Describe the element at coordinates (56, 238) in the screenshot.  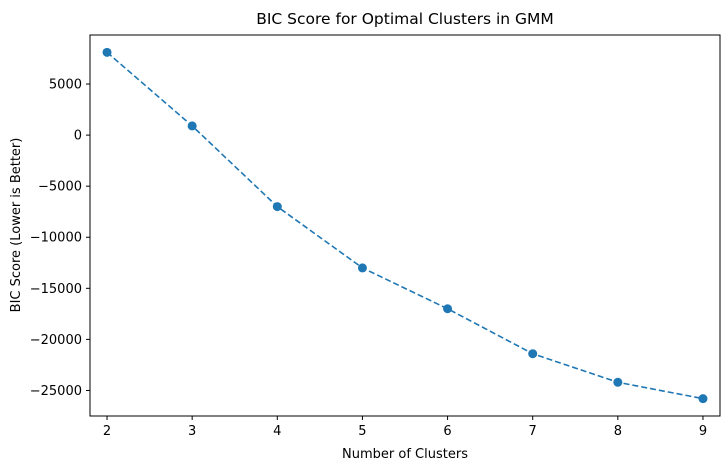
I see `y-tick-label: −10000` at that location.